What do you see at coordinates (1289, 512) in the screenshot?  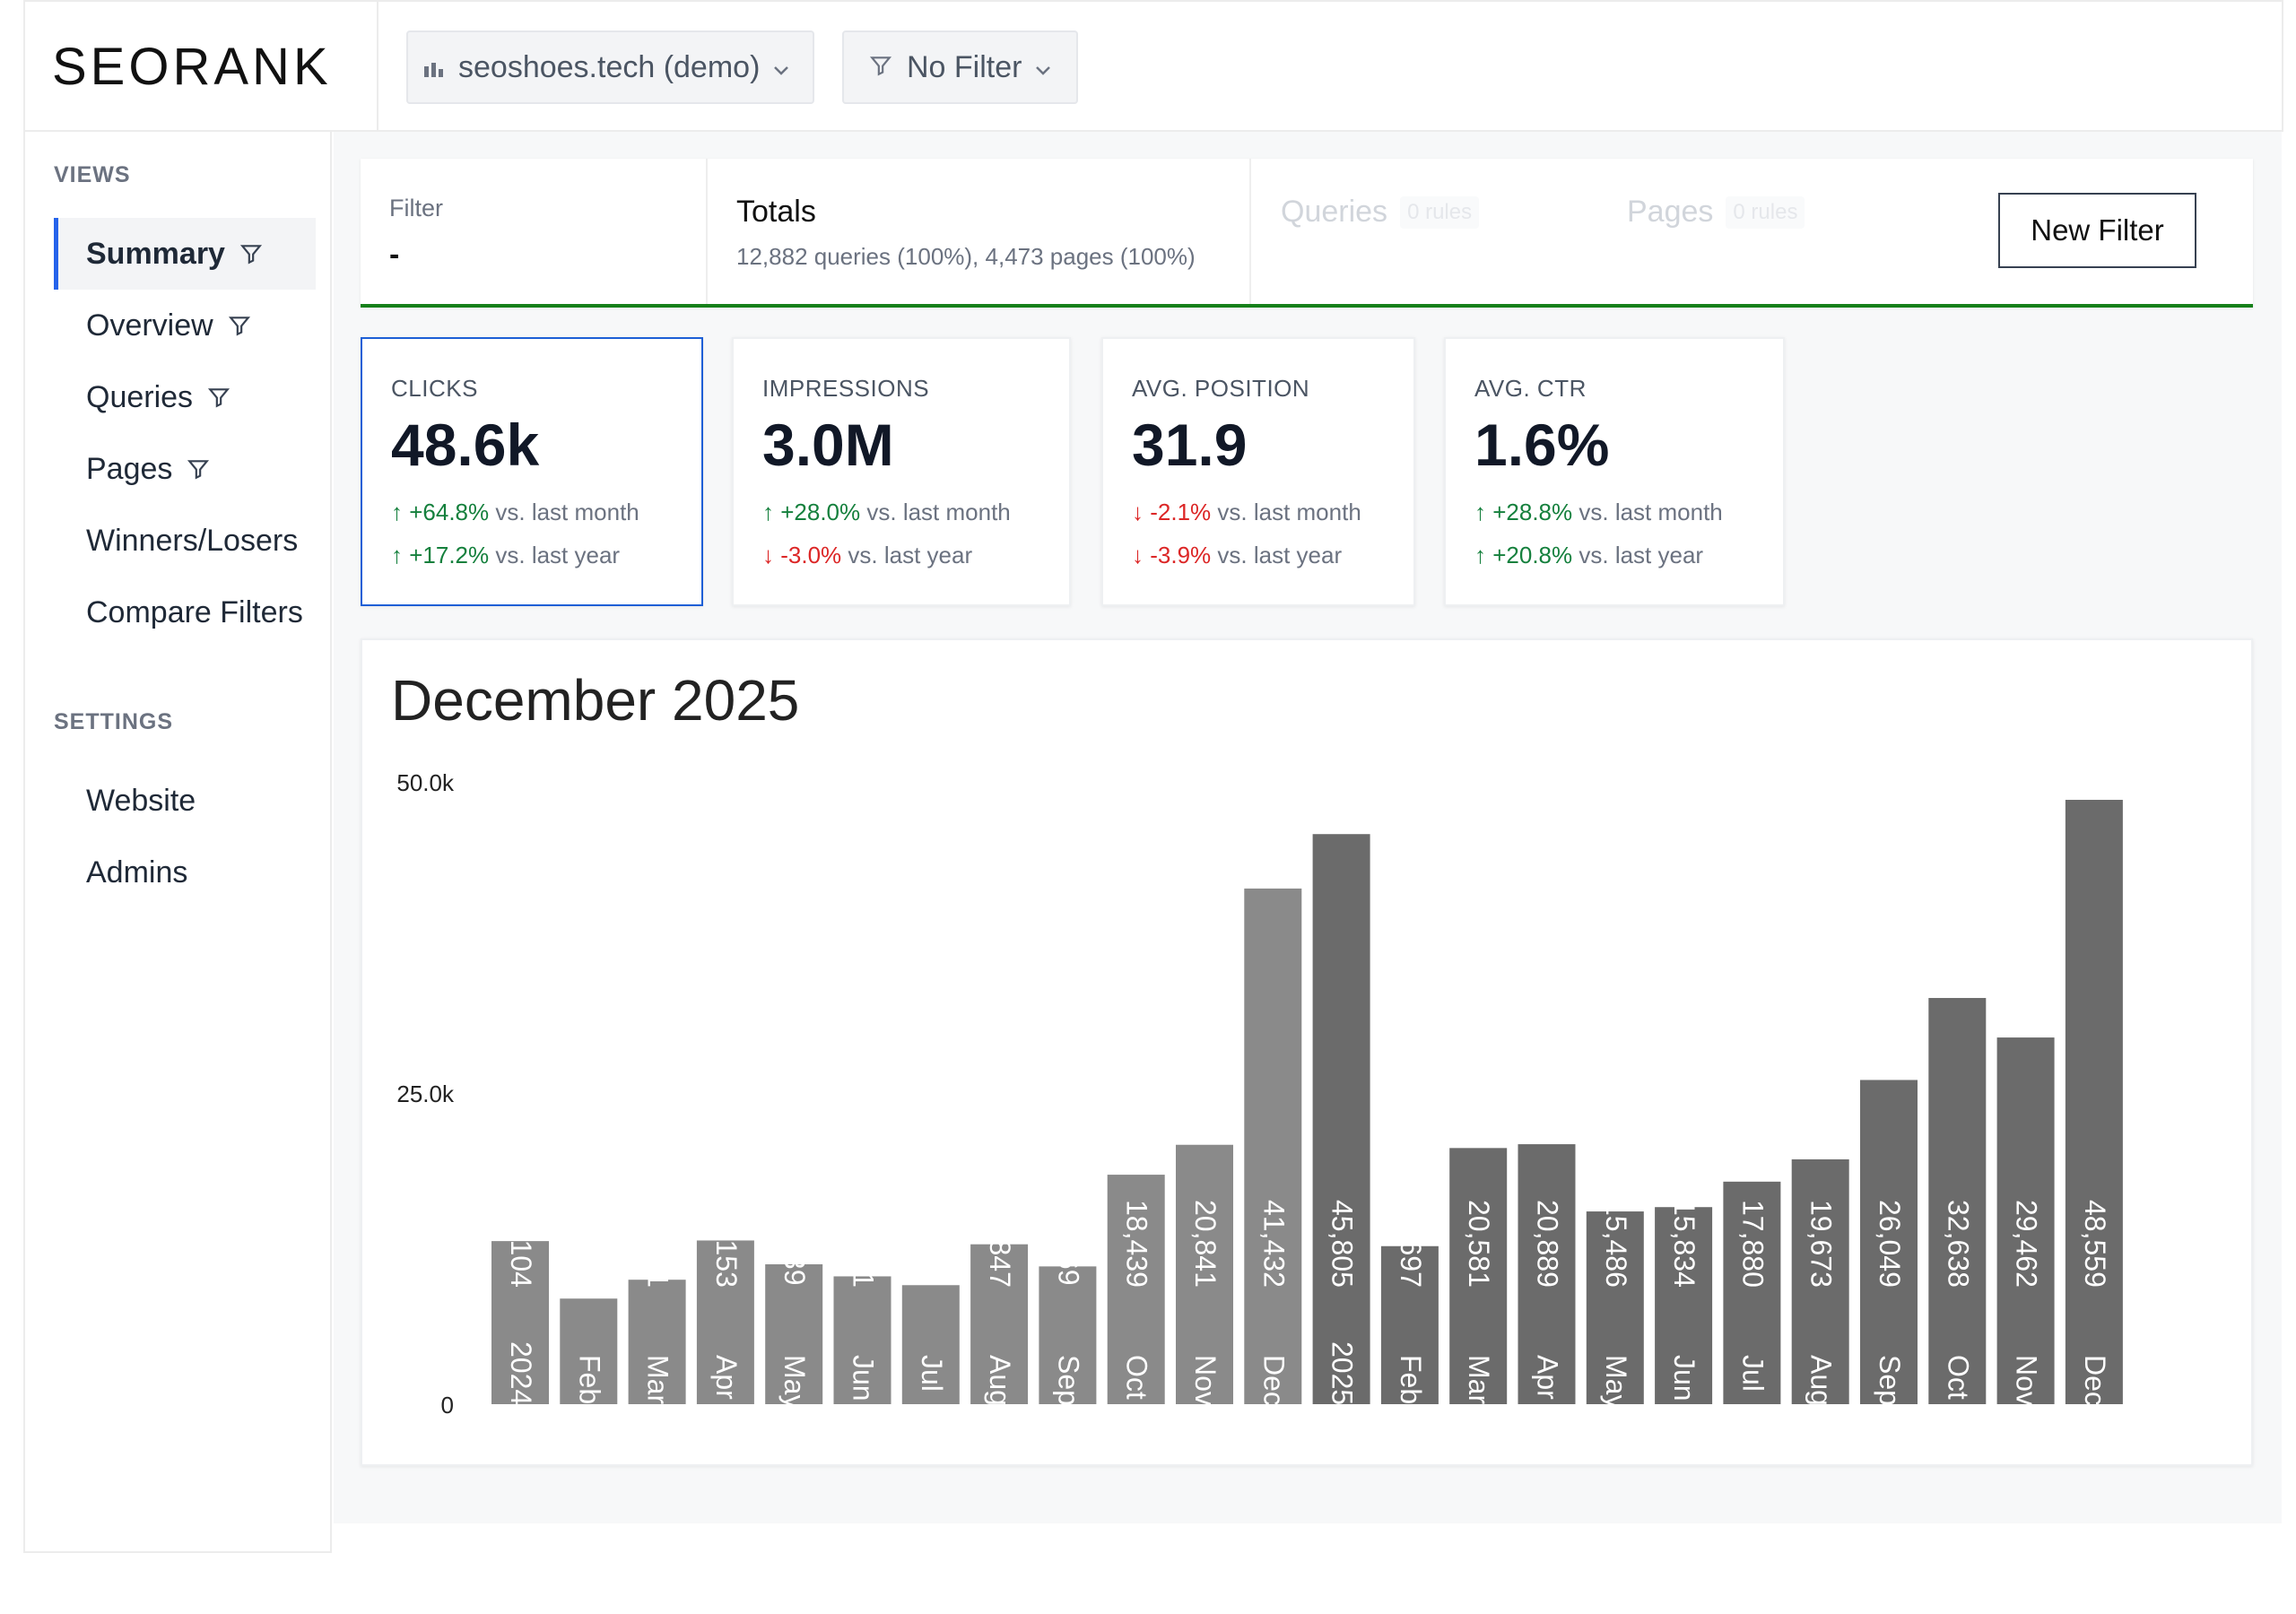 I see `change-suffix: vs. last month` at bounding box center [1289, 512].